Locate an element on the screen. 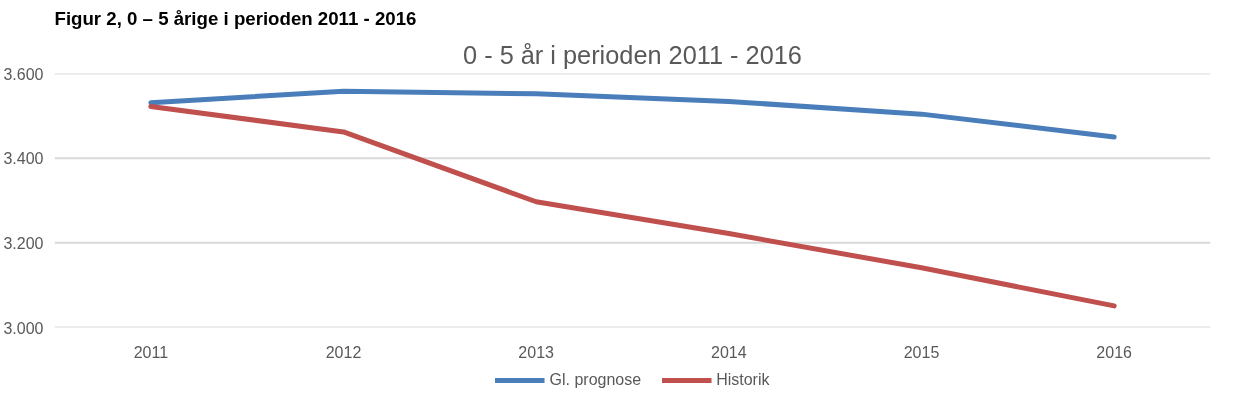  x-tick-label: 2016 is located at coordinates (1114, 352).